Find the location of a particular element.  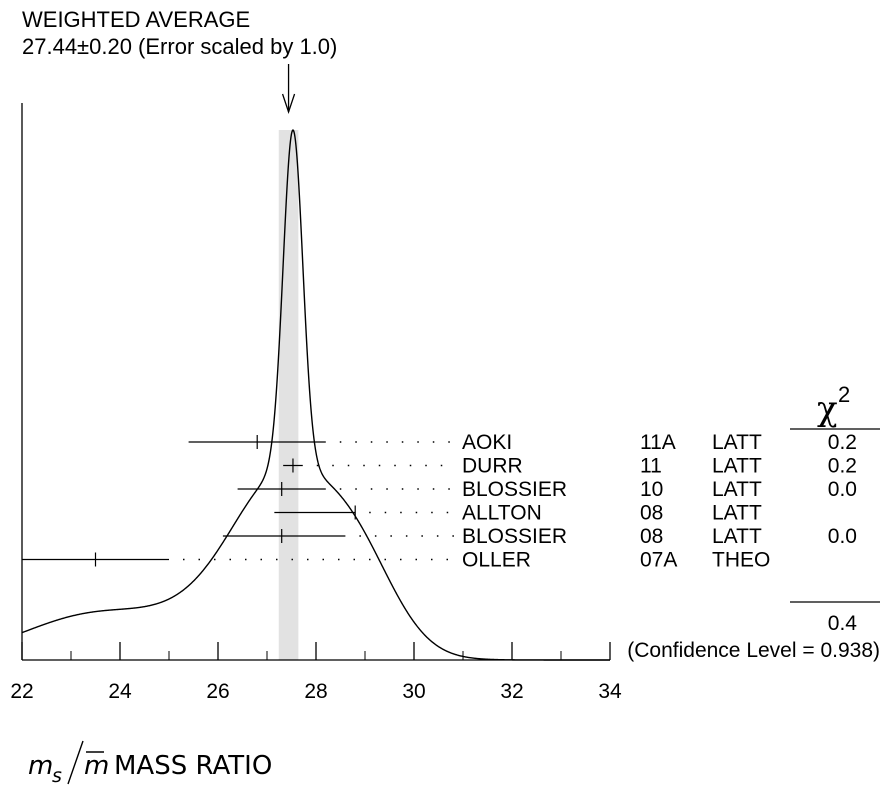

chart-title: WEIGHTED AVERAGE is located at coordinates (136, 19).